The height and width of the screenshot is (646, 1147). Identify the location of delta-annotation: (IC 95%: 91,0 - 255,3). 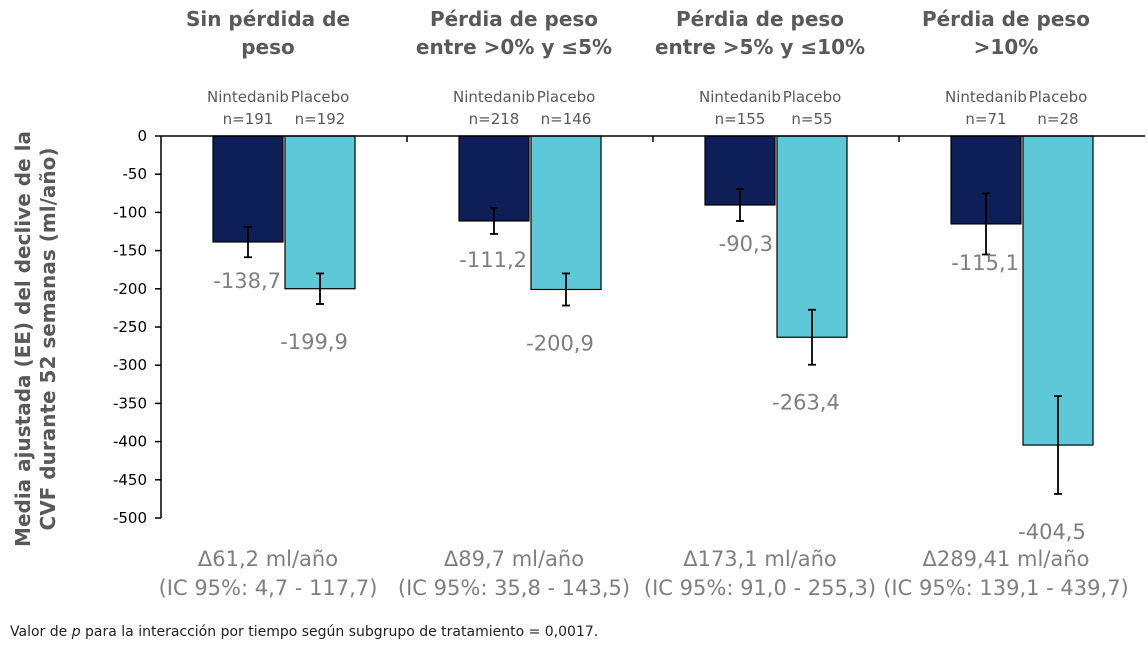
(760, 588).